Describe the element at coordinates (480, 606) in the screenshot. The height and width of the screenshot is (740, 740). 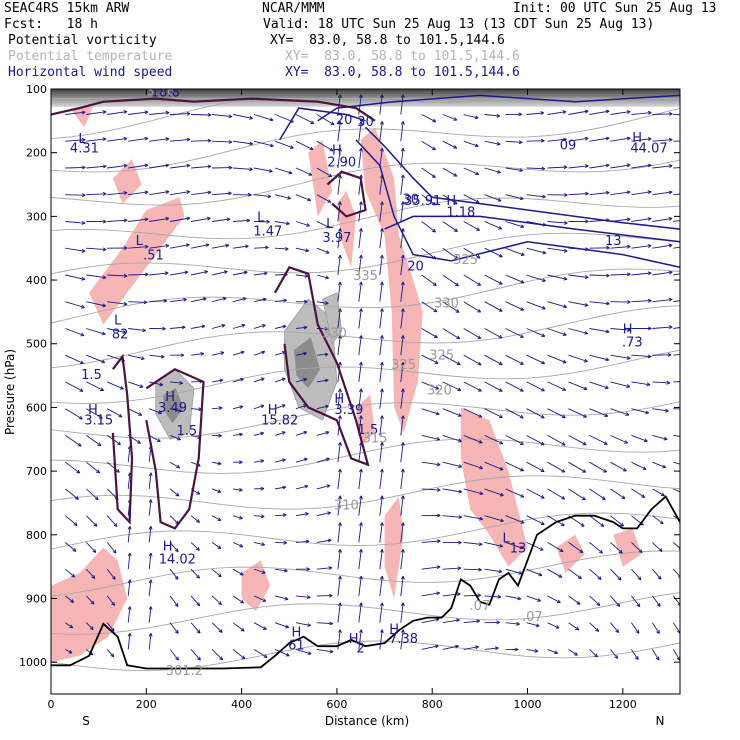
I see `contour-label: .07` at that location.